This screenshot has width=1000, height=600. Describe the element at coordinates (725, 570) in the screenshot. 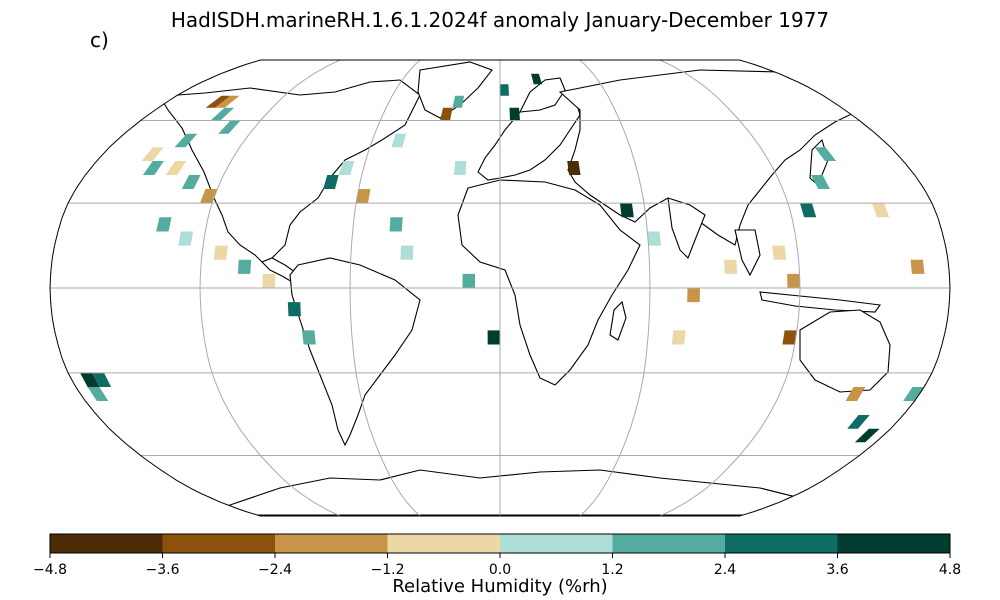

I see `colorbar-tick-label: 2.4` at that location.